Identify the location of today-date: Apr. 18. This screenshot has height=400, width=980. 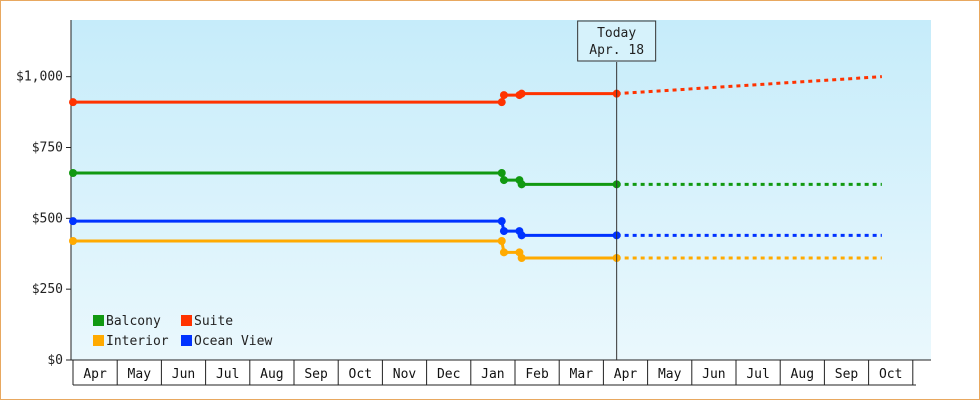
(616, 50).